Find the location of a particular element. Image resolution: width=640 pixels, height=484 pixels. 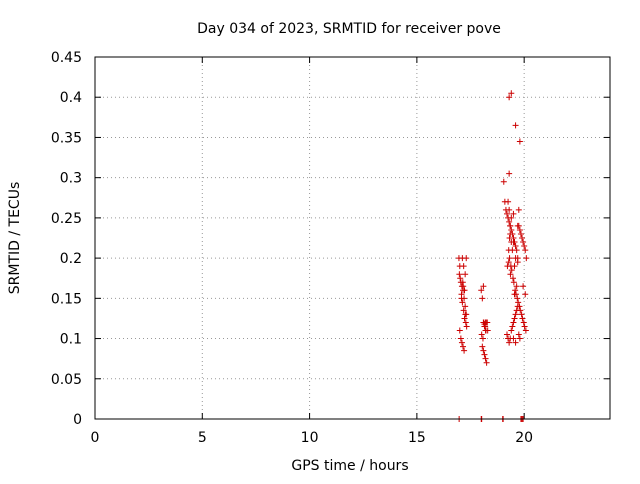

y-tick-label: 0 is located at coordinates (77, 420).